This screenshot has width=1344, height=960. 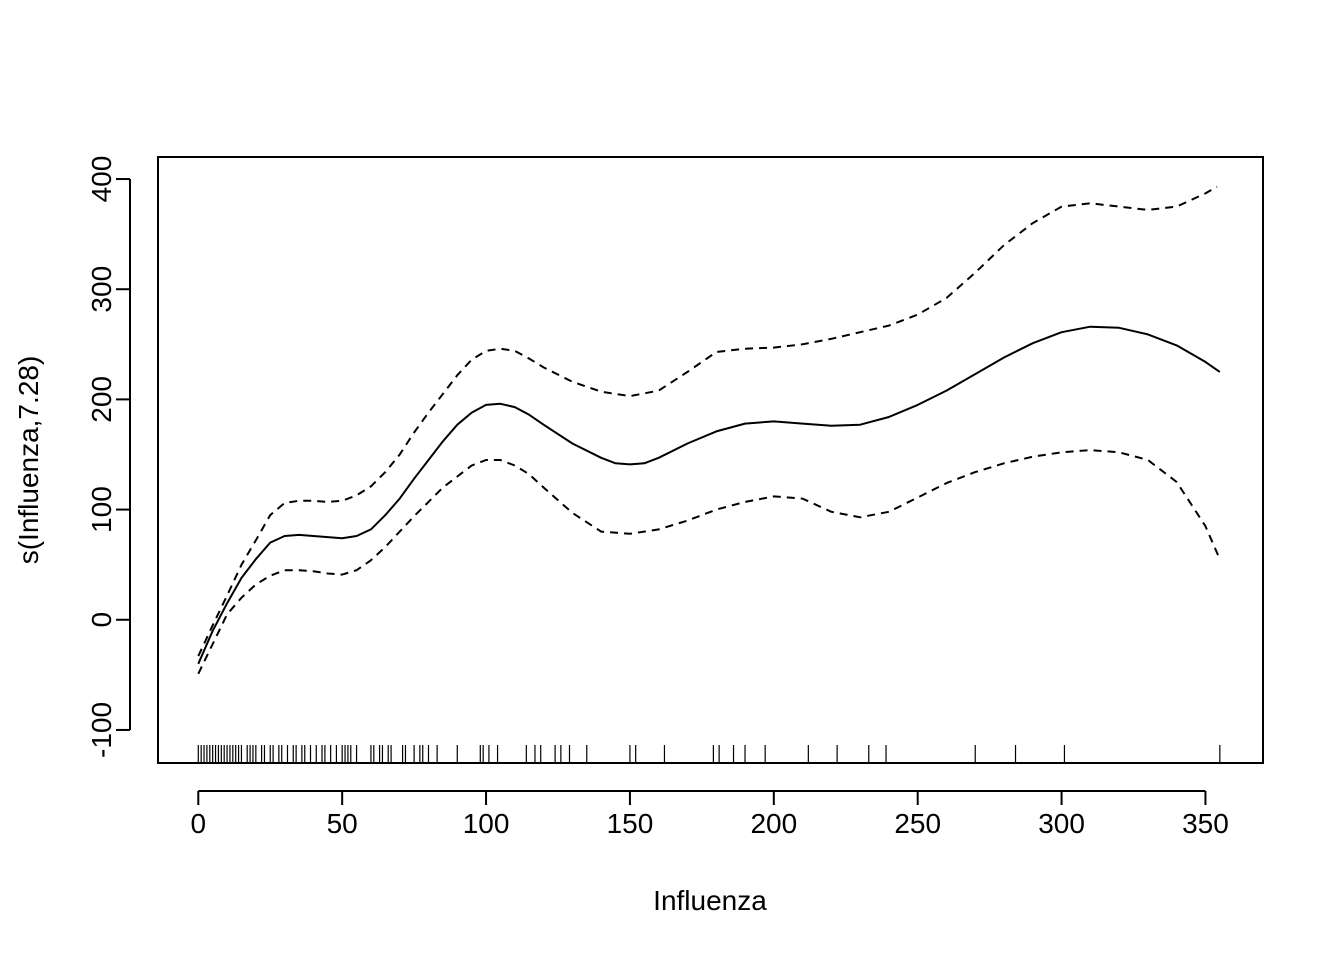 What do you see at coordinates (710, 900) in the screenshot?
I see `x-axis-label: Influenza` at bounding box center [710, 900].